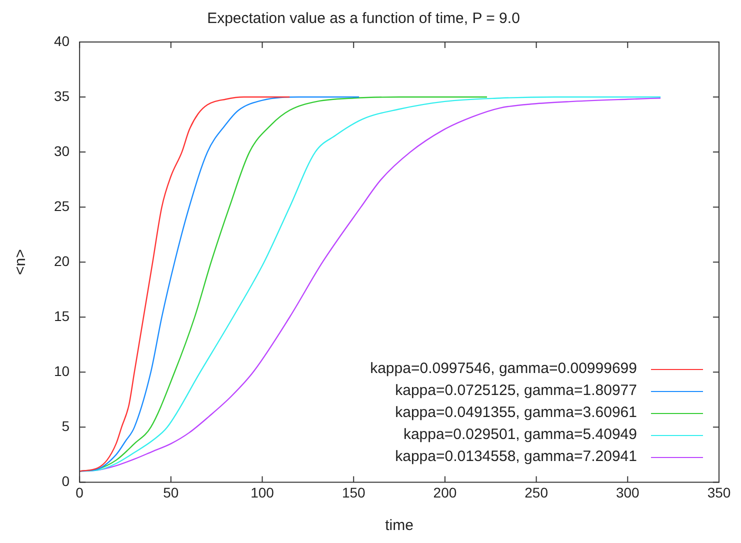 This screenshot has width=741, height=543. What do you see at coordinates (399, 525) in the screenshot?
I see `x-axis-title: time` at bounding box center [399, 525].